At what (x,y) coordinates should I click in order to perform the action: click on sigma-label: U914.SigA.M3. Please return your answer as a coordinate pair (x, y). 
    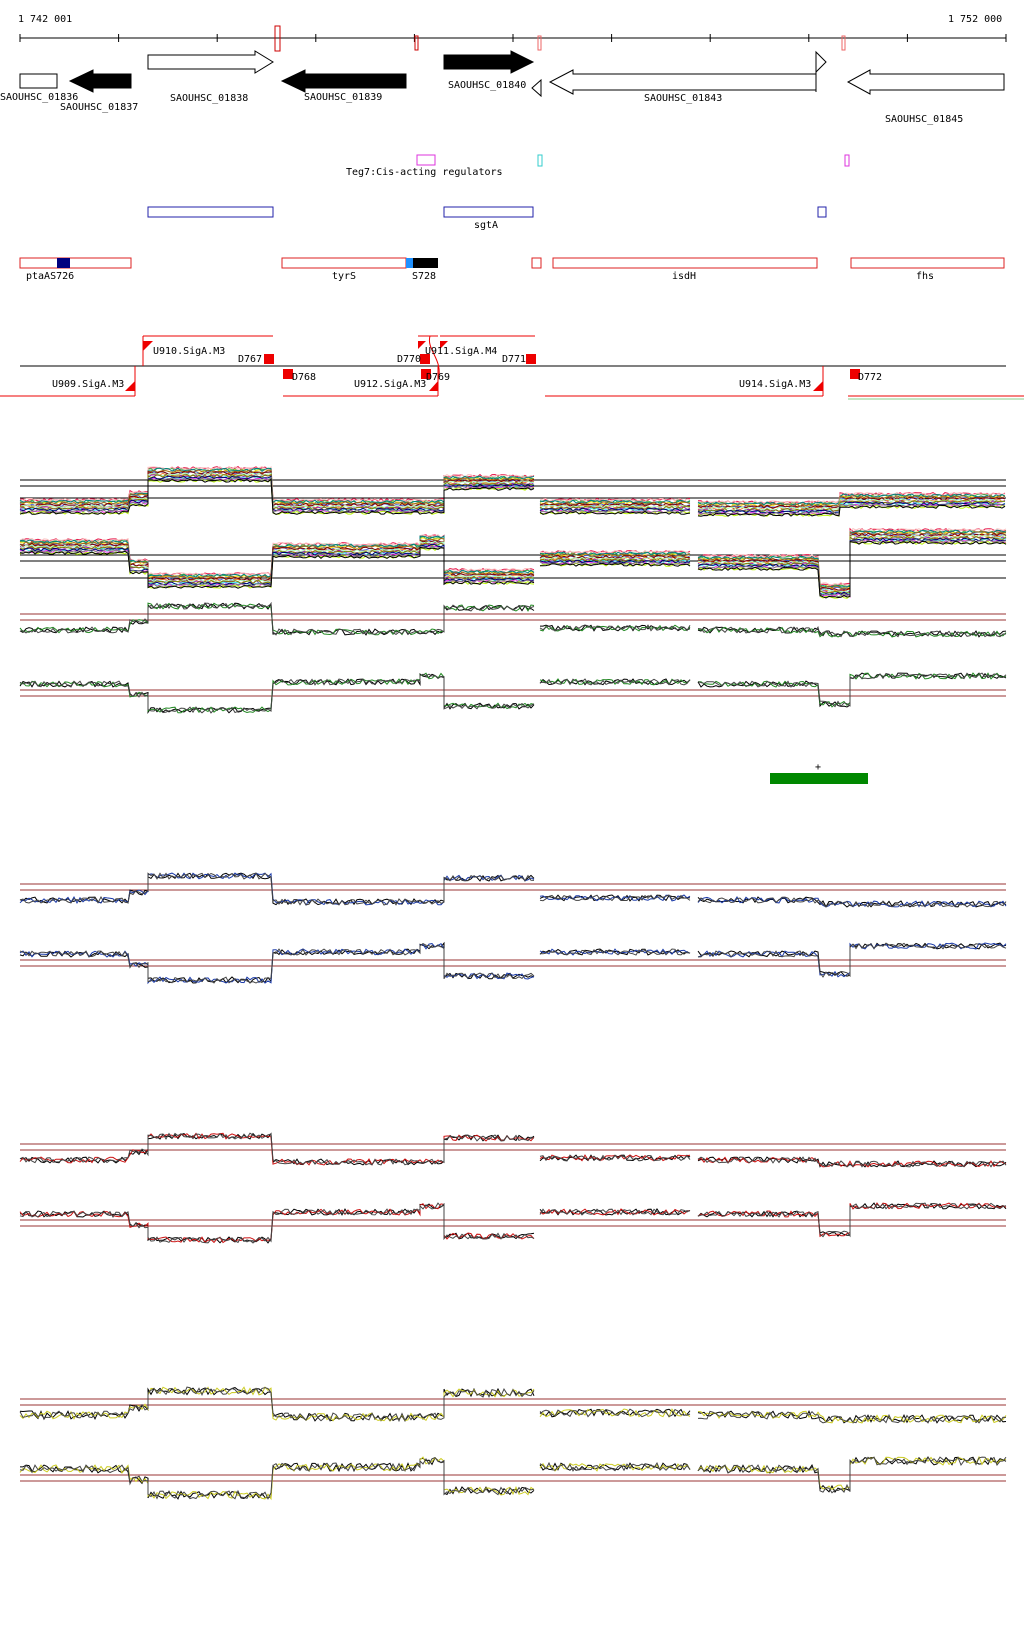
    Looking at the image, I should click on (775, 384).